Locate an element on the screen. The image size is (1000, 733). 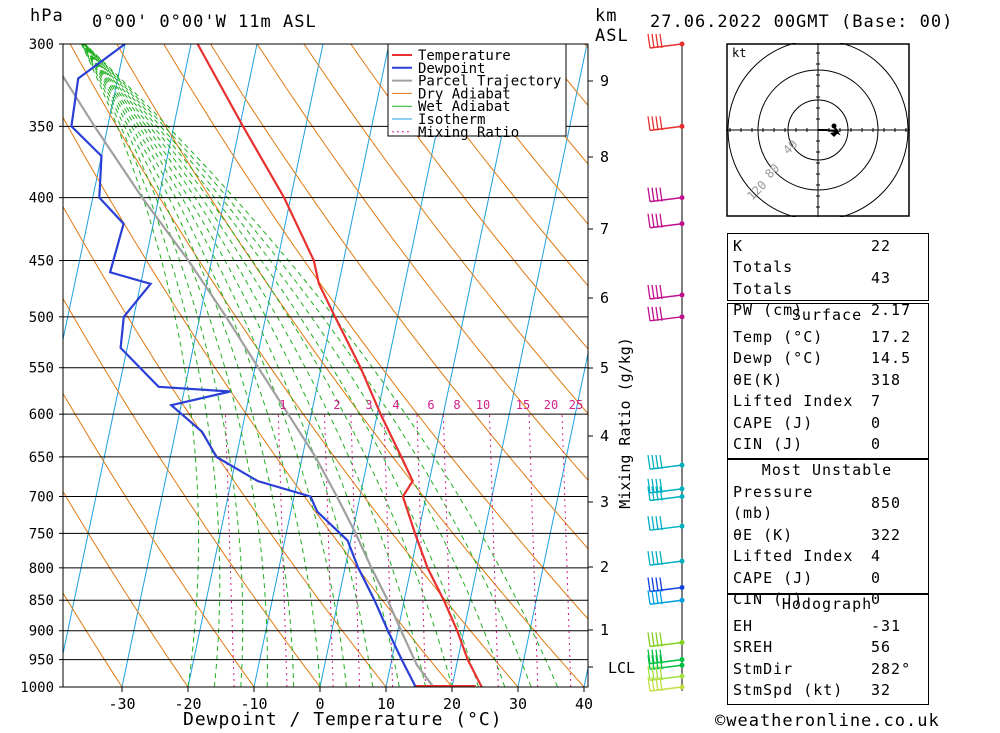
mixing-ratio-label: 8 is located at coordinates (456, 405).